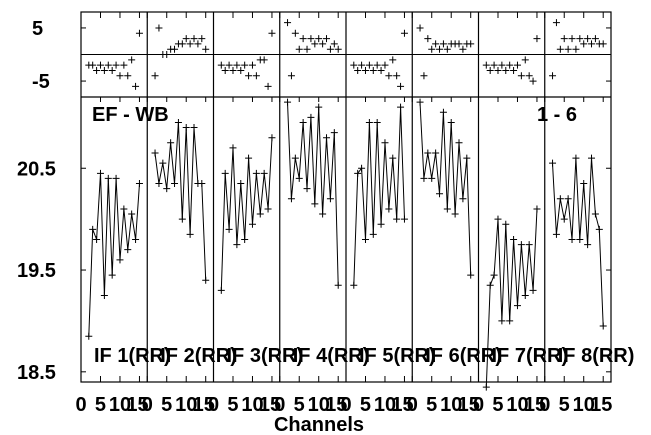 The height and width of the screenshot is (435, 651). What do you see at coordinates (132, 356) in the screenshot?
I see `if-label: IF 1(RR)` at bounding box center [132, 356].